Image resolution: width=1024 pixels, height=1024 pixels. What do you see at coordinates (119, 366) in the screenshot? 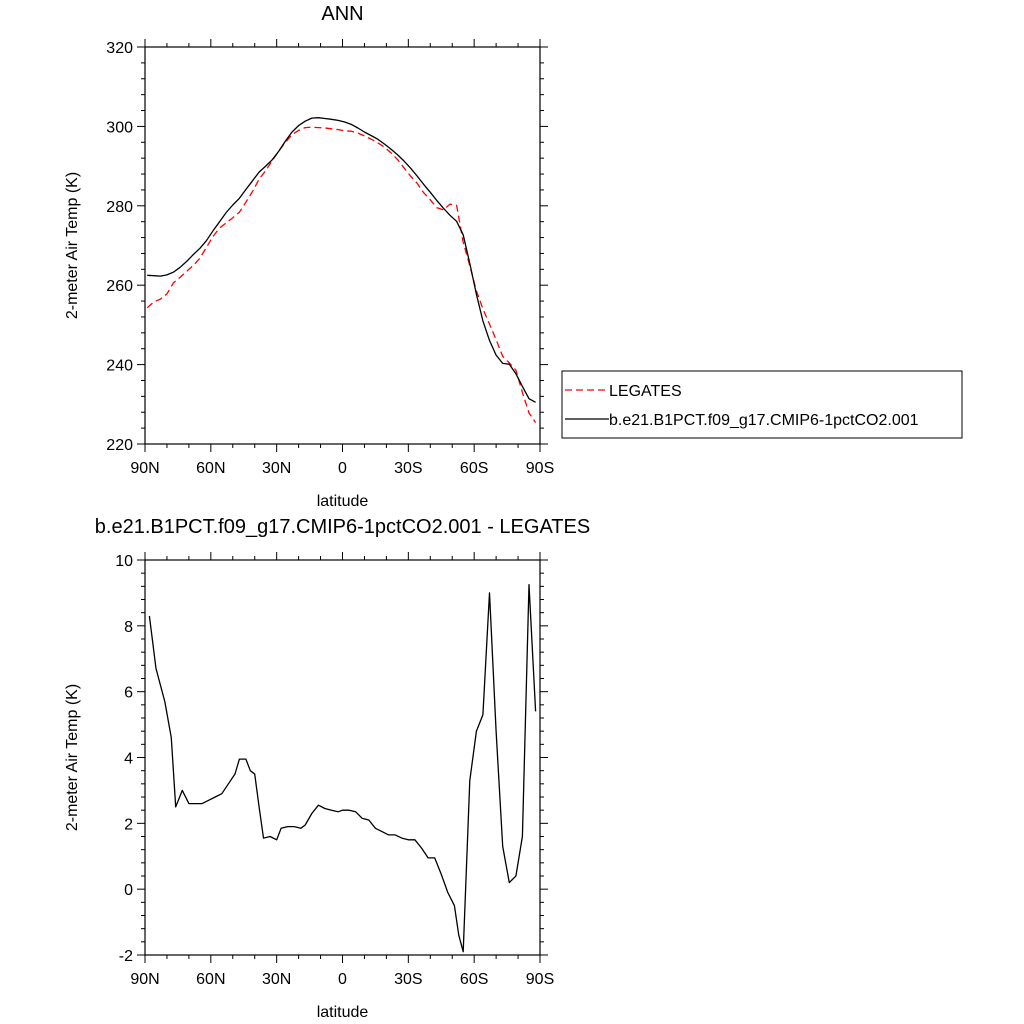
I see `y-tick-label: 240` at bounding box center [119, 366].